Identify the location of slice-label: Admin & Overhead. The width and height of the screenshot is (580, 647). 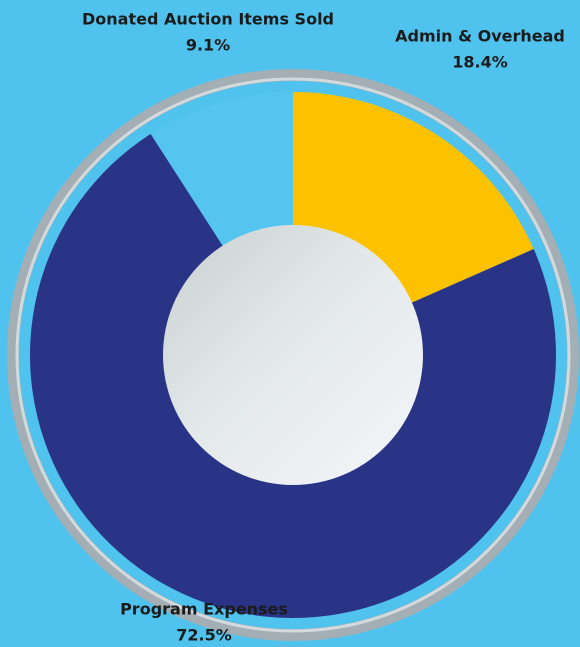
(480, 36).